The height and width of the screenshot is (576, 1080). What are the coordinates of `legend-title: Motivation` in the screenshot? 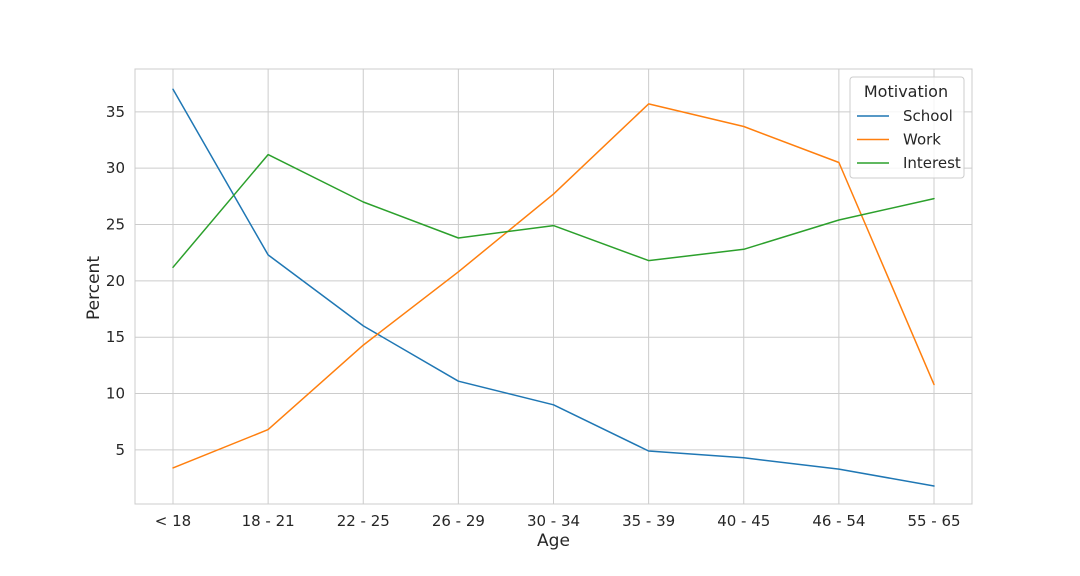 It's located at (906, 91).